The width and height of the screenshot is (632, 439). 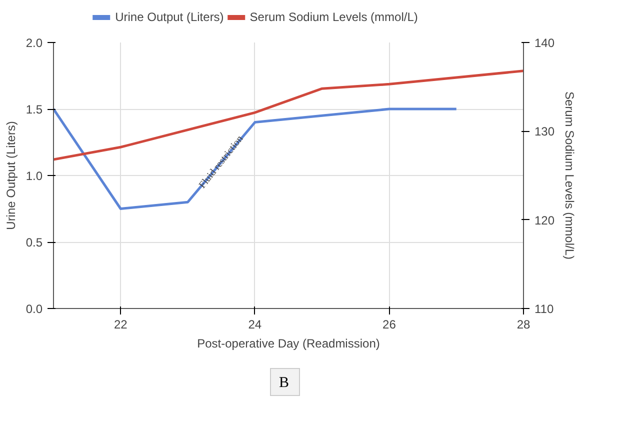 What do you see at coordinates (569, 175) in the screenshot?
I see `y2-axis-title: Serum Sodium Levels (mmol/L)` at bounding box center [569, 175].